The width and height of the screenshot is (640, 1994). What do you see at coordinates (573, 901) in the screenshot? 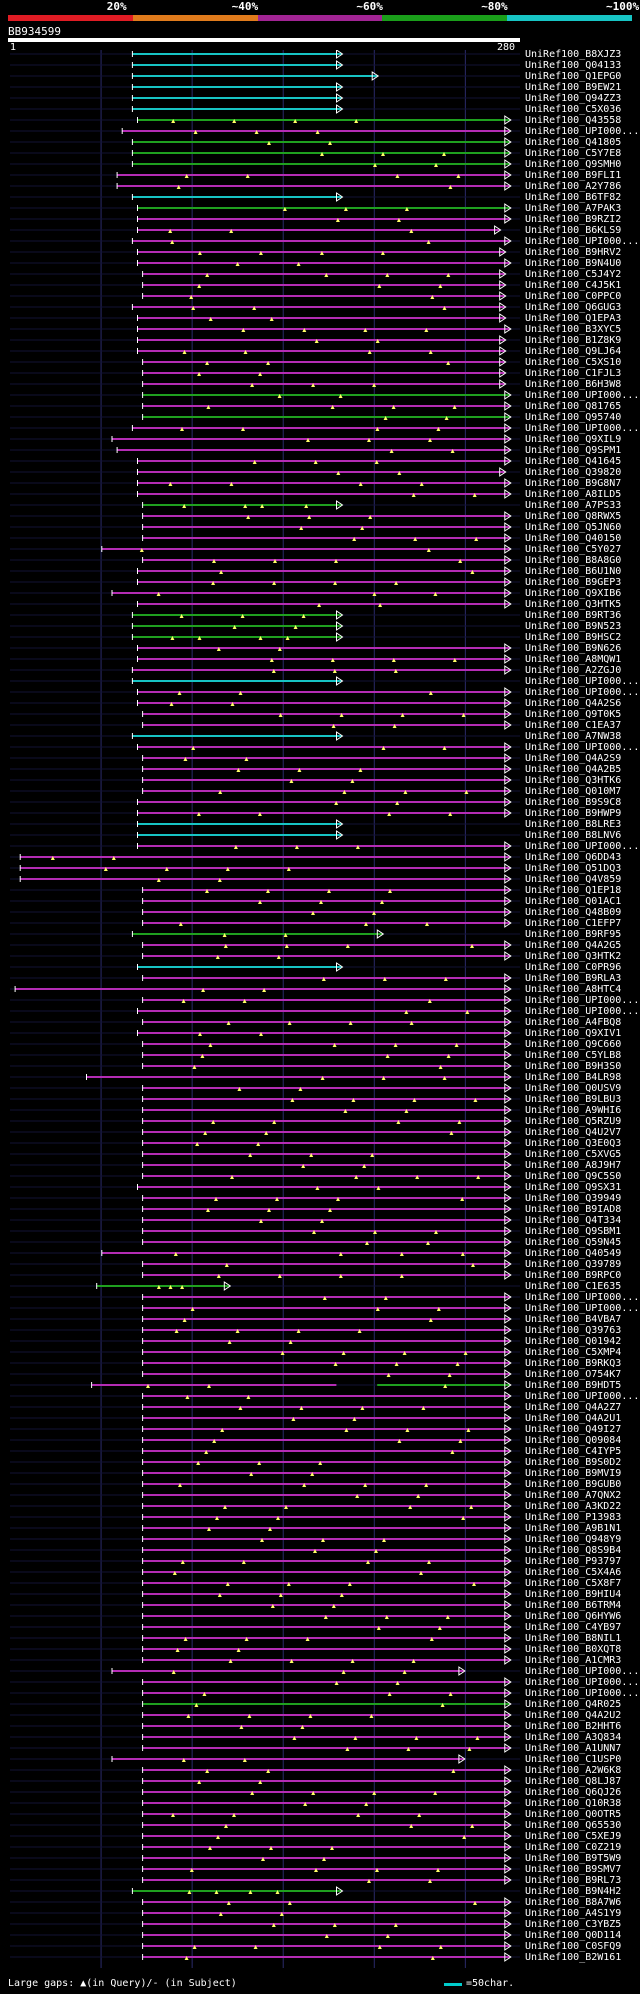
I see `hit-label: UniRef100_Q01AC1` at bounding box center [573, 901].